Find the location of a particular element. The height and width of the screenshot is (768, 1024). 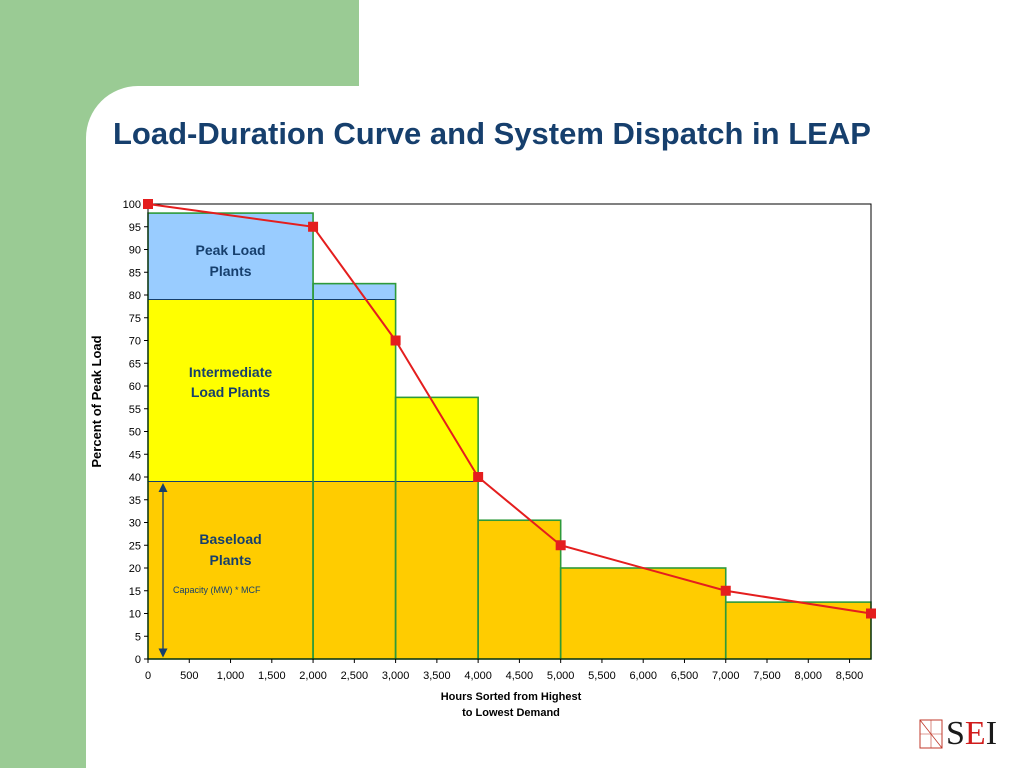

x-tick-label: 5,500 is located at coordinates (602, 676).